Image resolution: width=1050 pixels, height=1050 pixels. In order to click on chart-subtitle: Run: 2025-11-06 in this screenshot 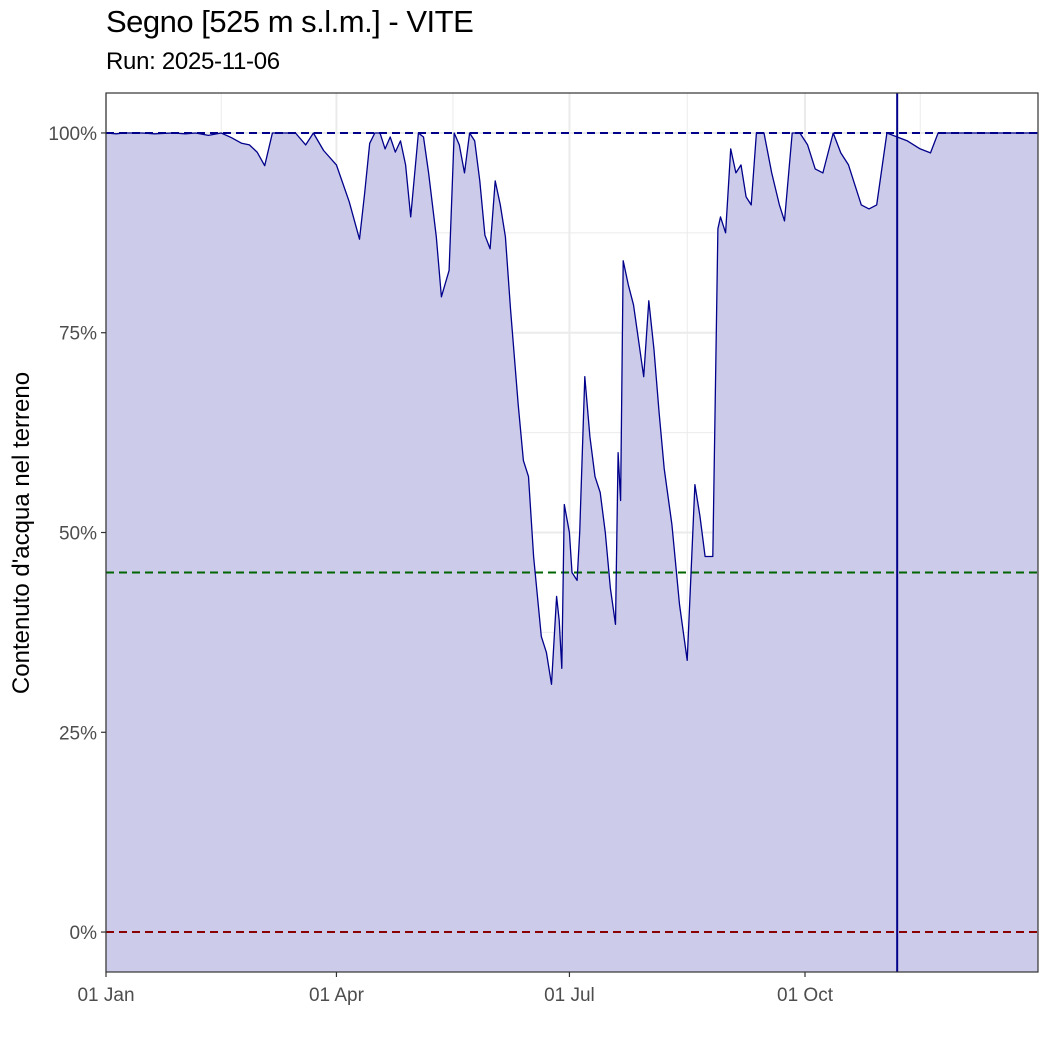, I will do `click(193, 61)`.